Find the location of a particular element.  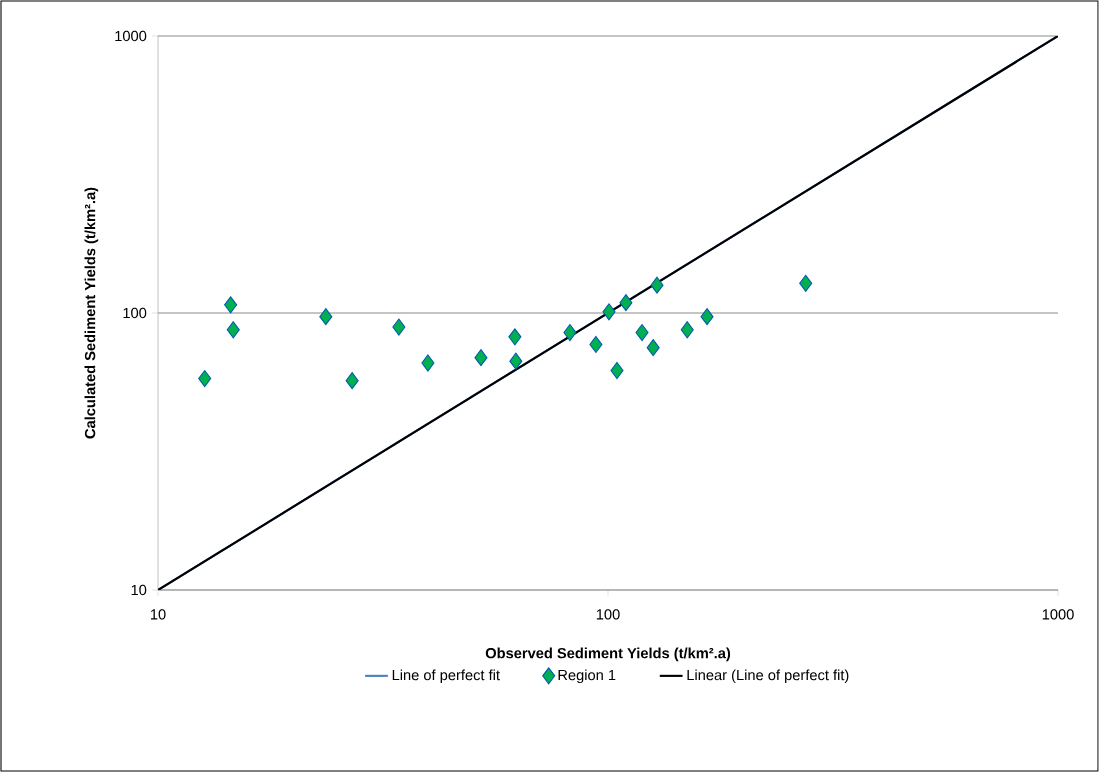

x-tick-label: 10 is located at coordinates (158, 614).